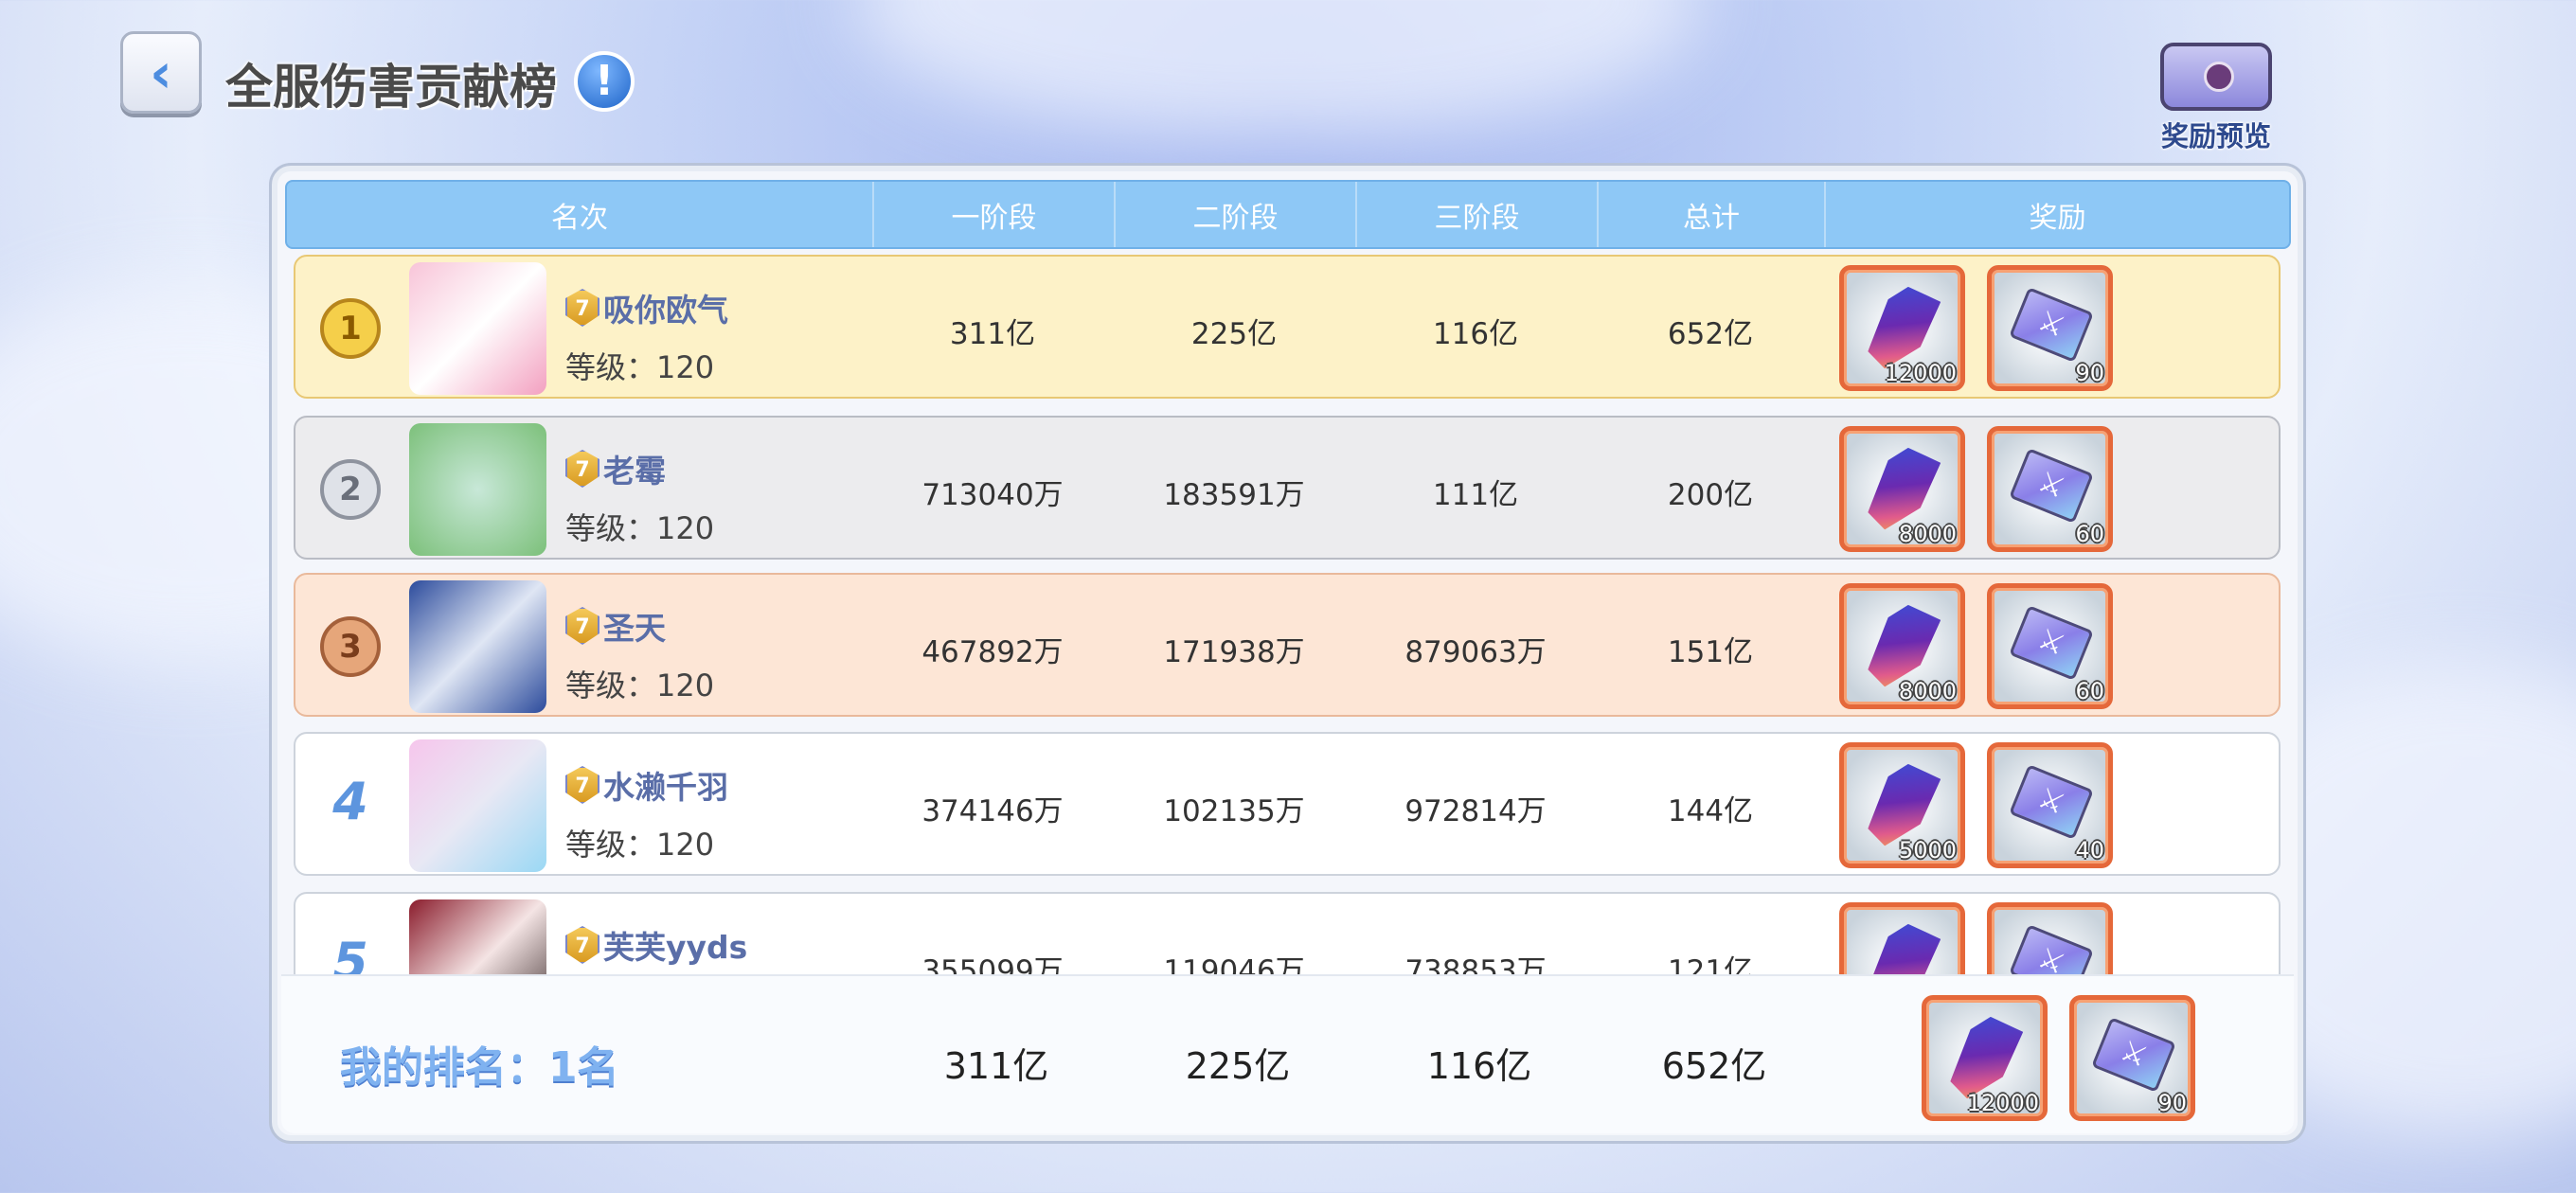 This screenshot has height=1193, width=2576. Describe the element at coordinates (992, 495) in the screenshot. I see `stage1-damage: 713040万` at that location.